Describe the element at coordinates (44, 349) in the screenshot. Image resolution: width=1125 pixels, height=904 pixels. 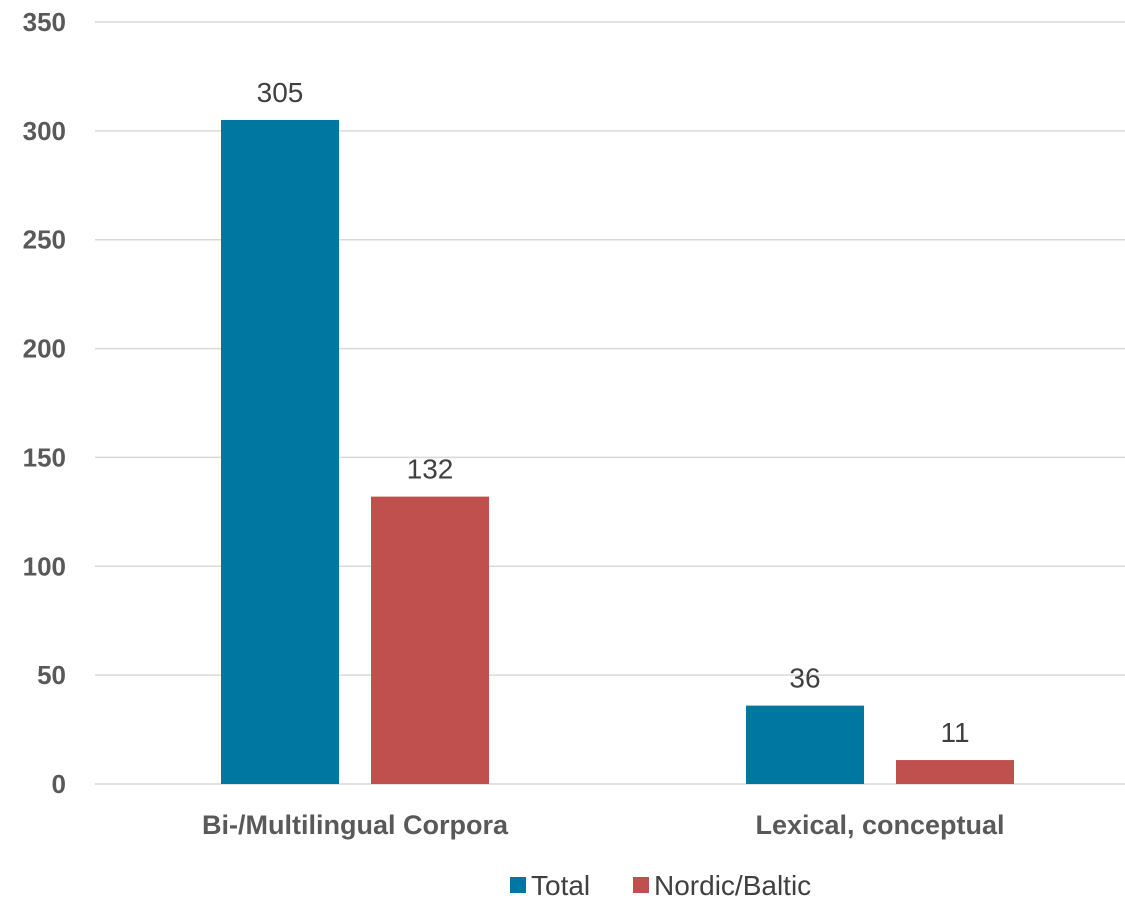
I see `y-tick-label: 200` at that location.